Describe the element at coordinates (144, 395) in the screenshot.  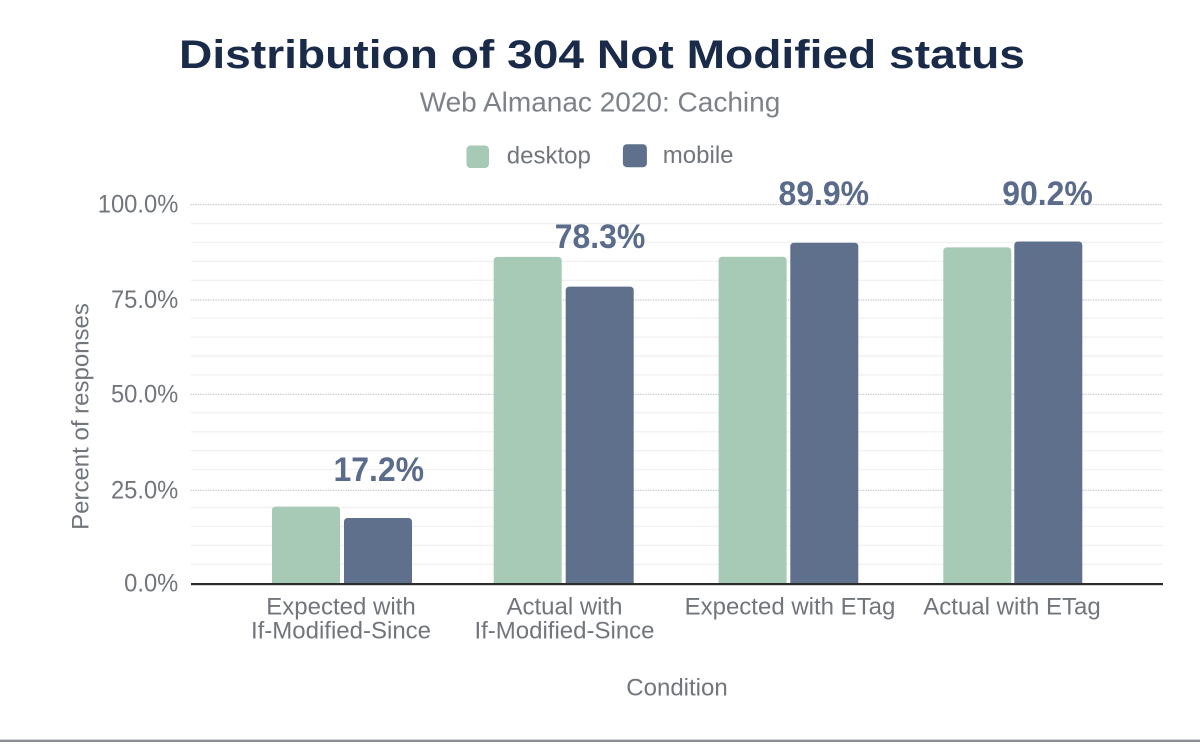
I see `svg-text: 50.0%` at that location.